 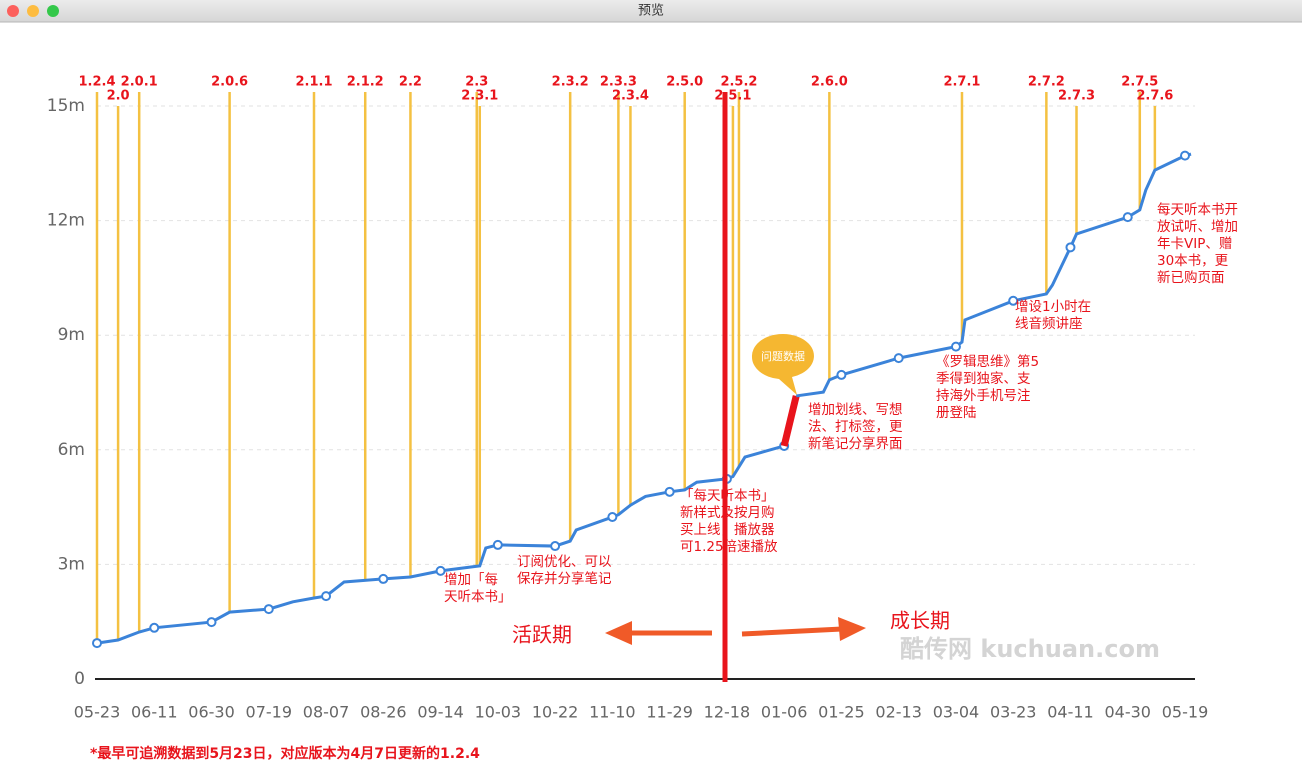 What do you see at coordinates (440, 712) in the screenshot?
I see `x-tick-label: 09-14` at bounding box center [440, 712].